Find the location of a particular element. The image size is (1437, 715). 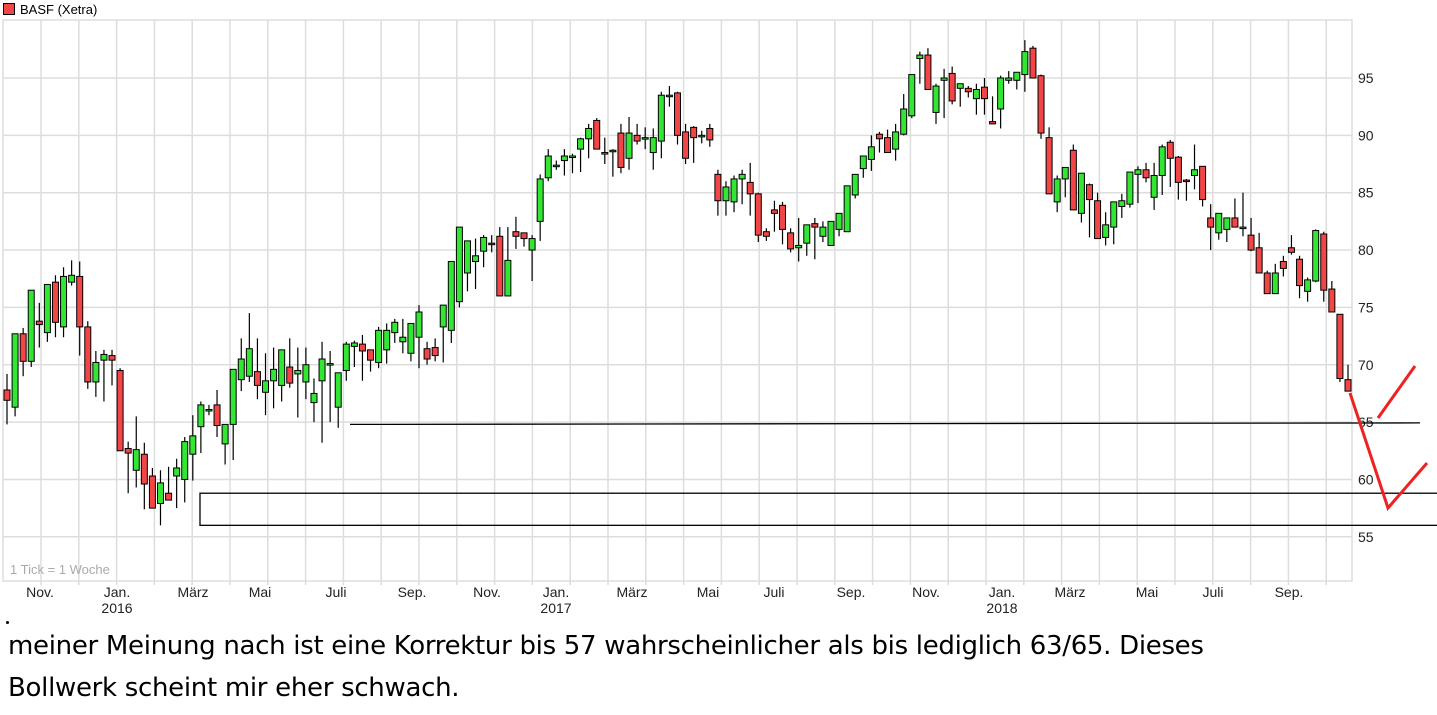

y-tick-label: 55 is located at coordinates (1366, 537).